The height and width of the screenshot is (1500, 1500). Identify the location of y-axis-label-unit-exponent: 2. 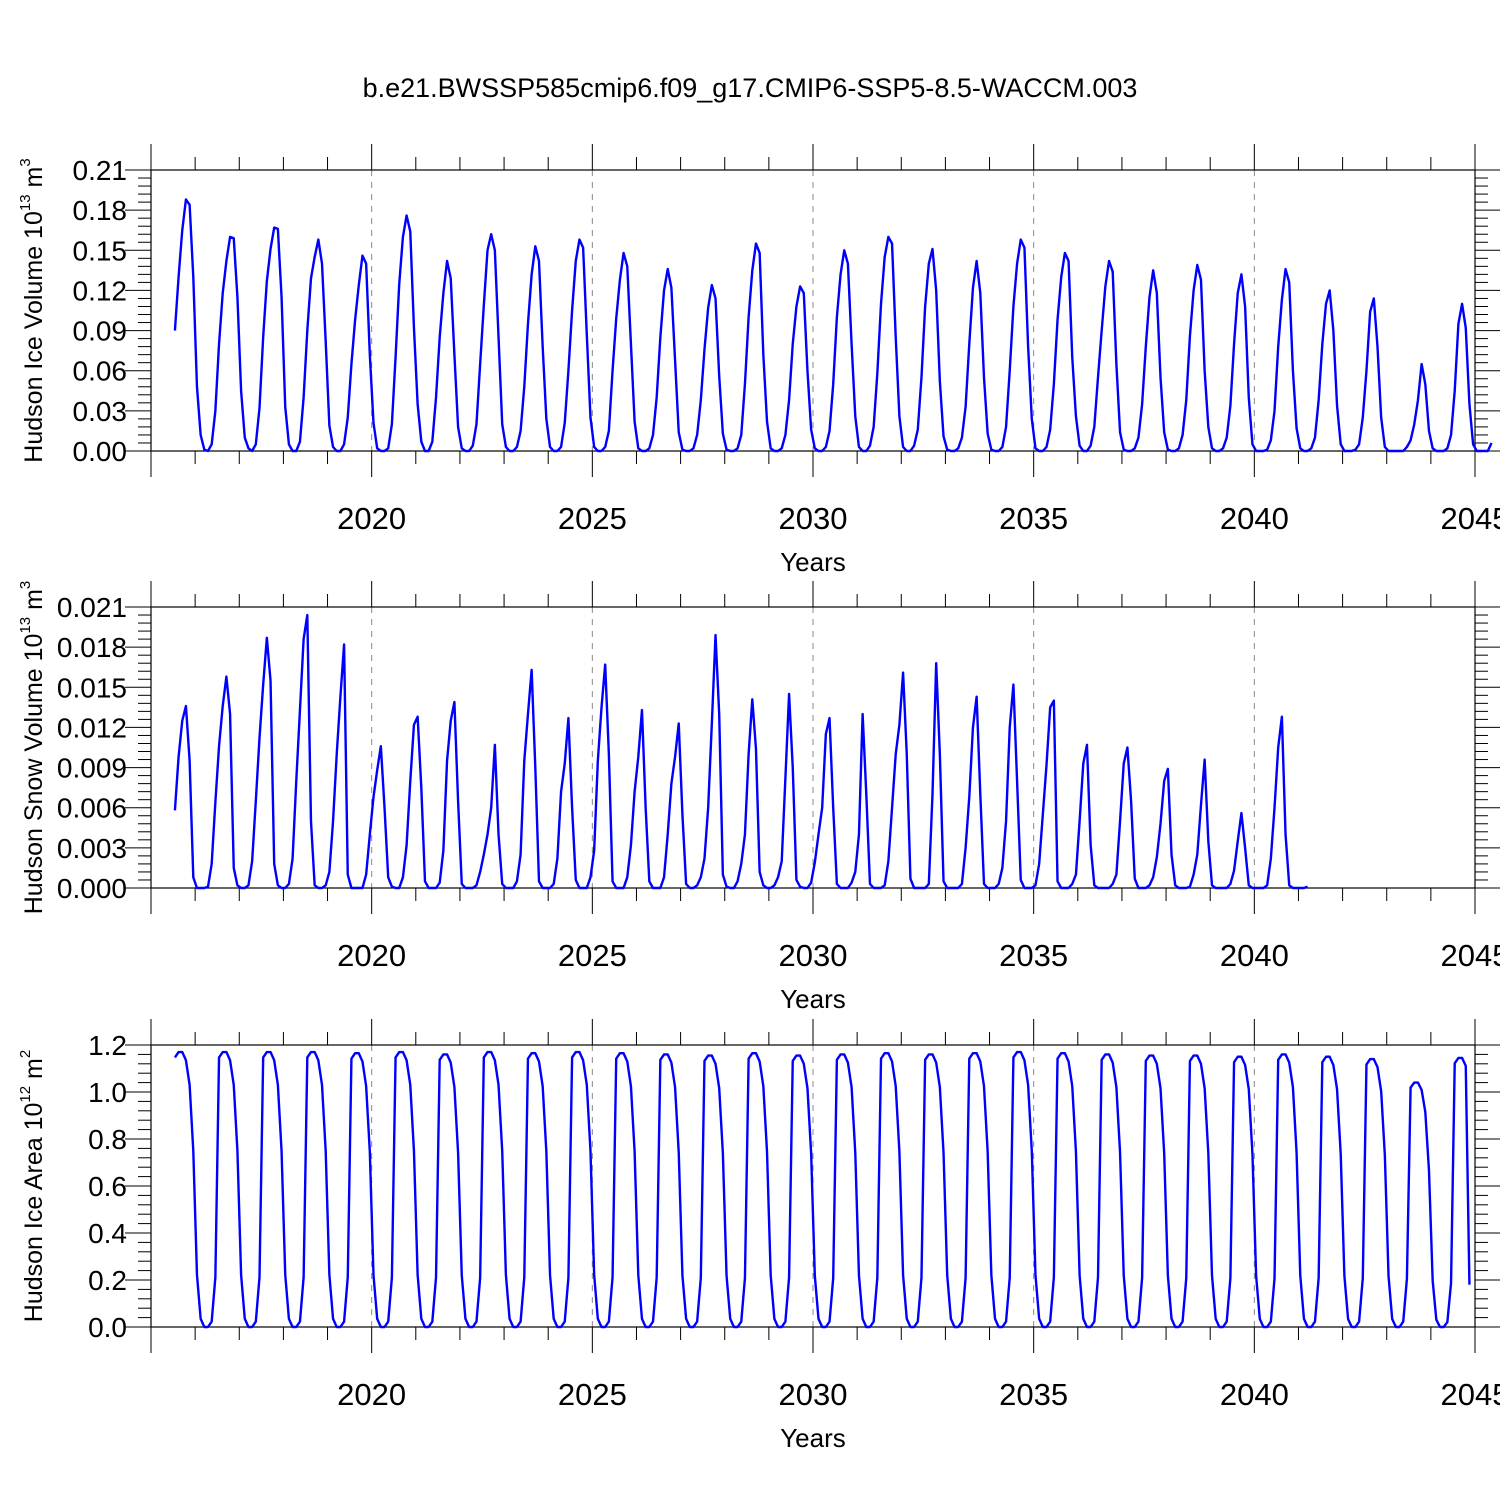
(25, 1054).